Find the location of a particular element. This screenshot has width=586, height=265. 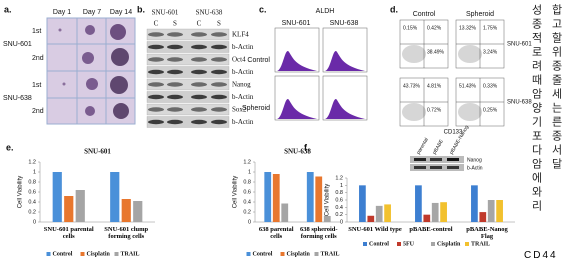

row-label: SNU-601 is located at coordinates (519, 45).